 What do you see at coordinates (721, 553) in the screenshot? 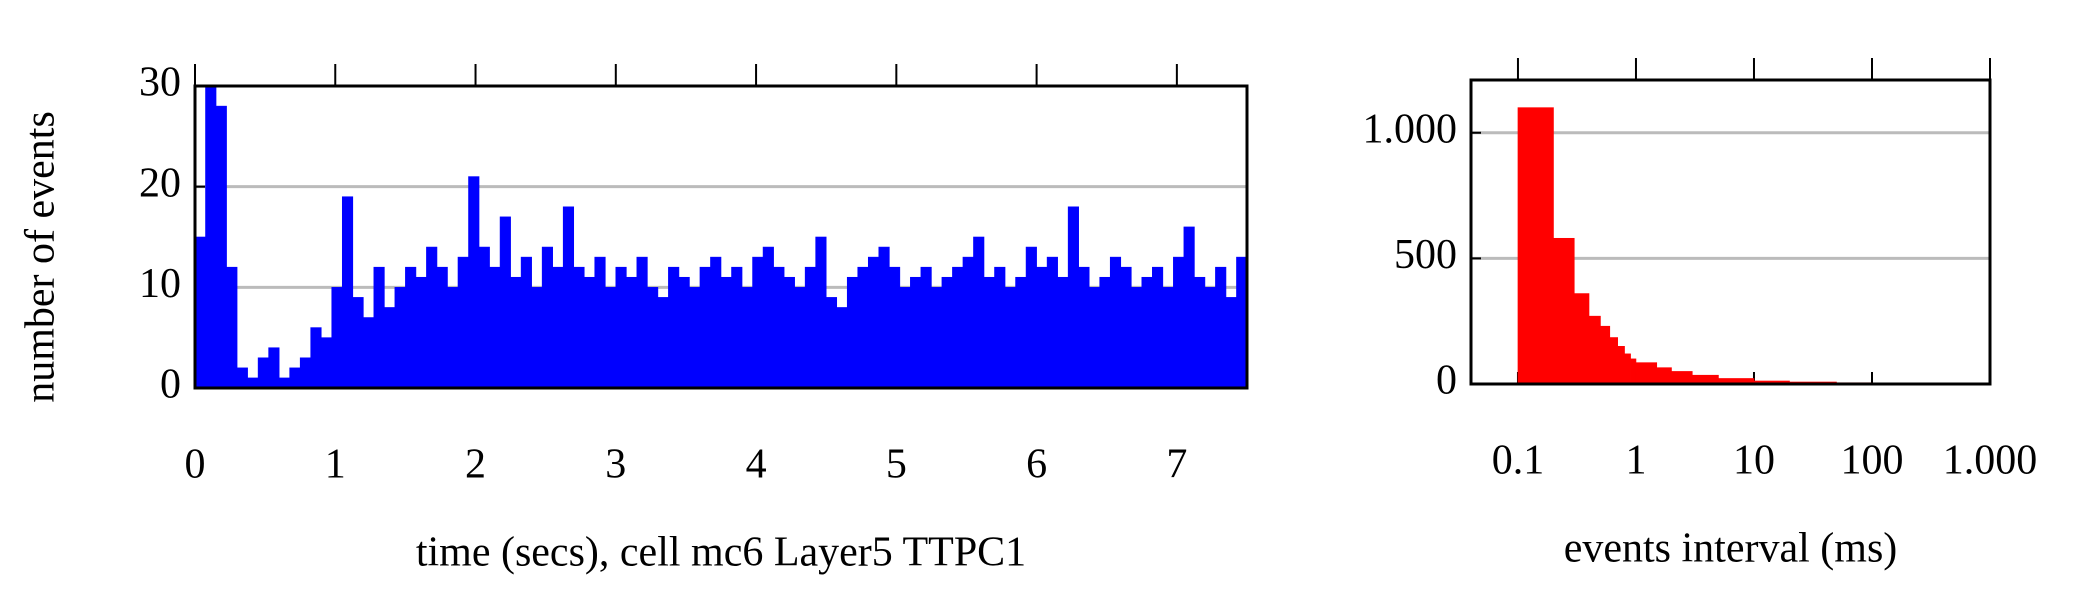
I see `x-axis-label: time (secs), cell mc6 Layer5 TTPC1` at bounding box center [721, 553].